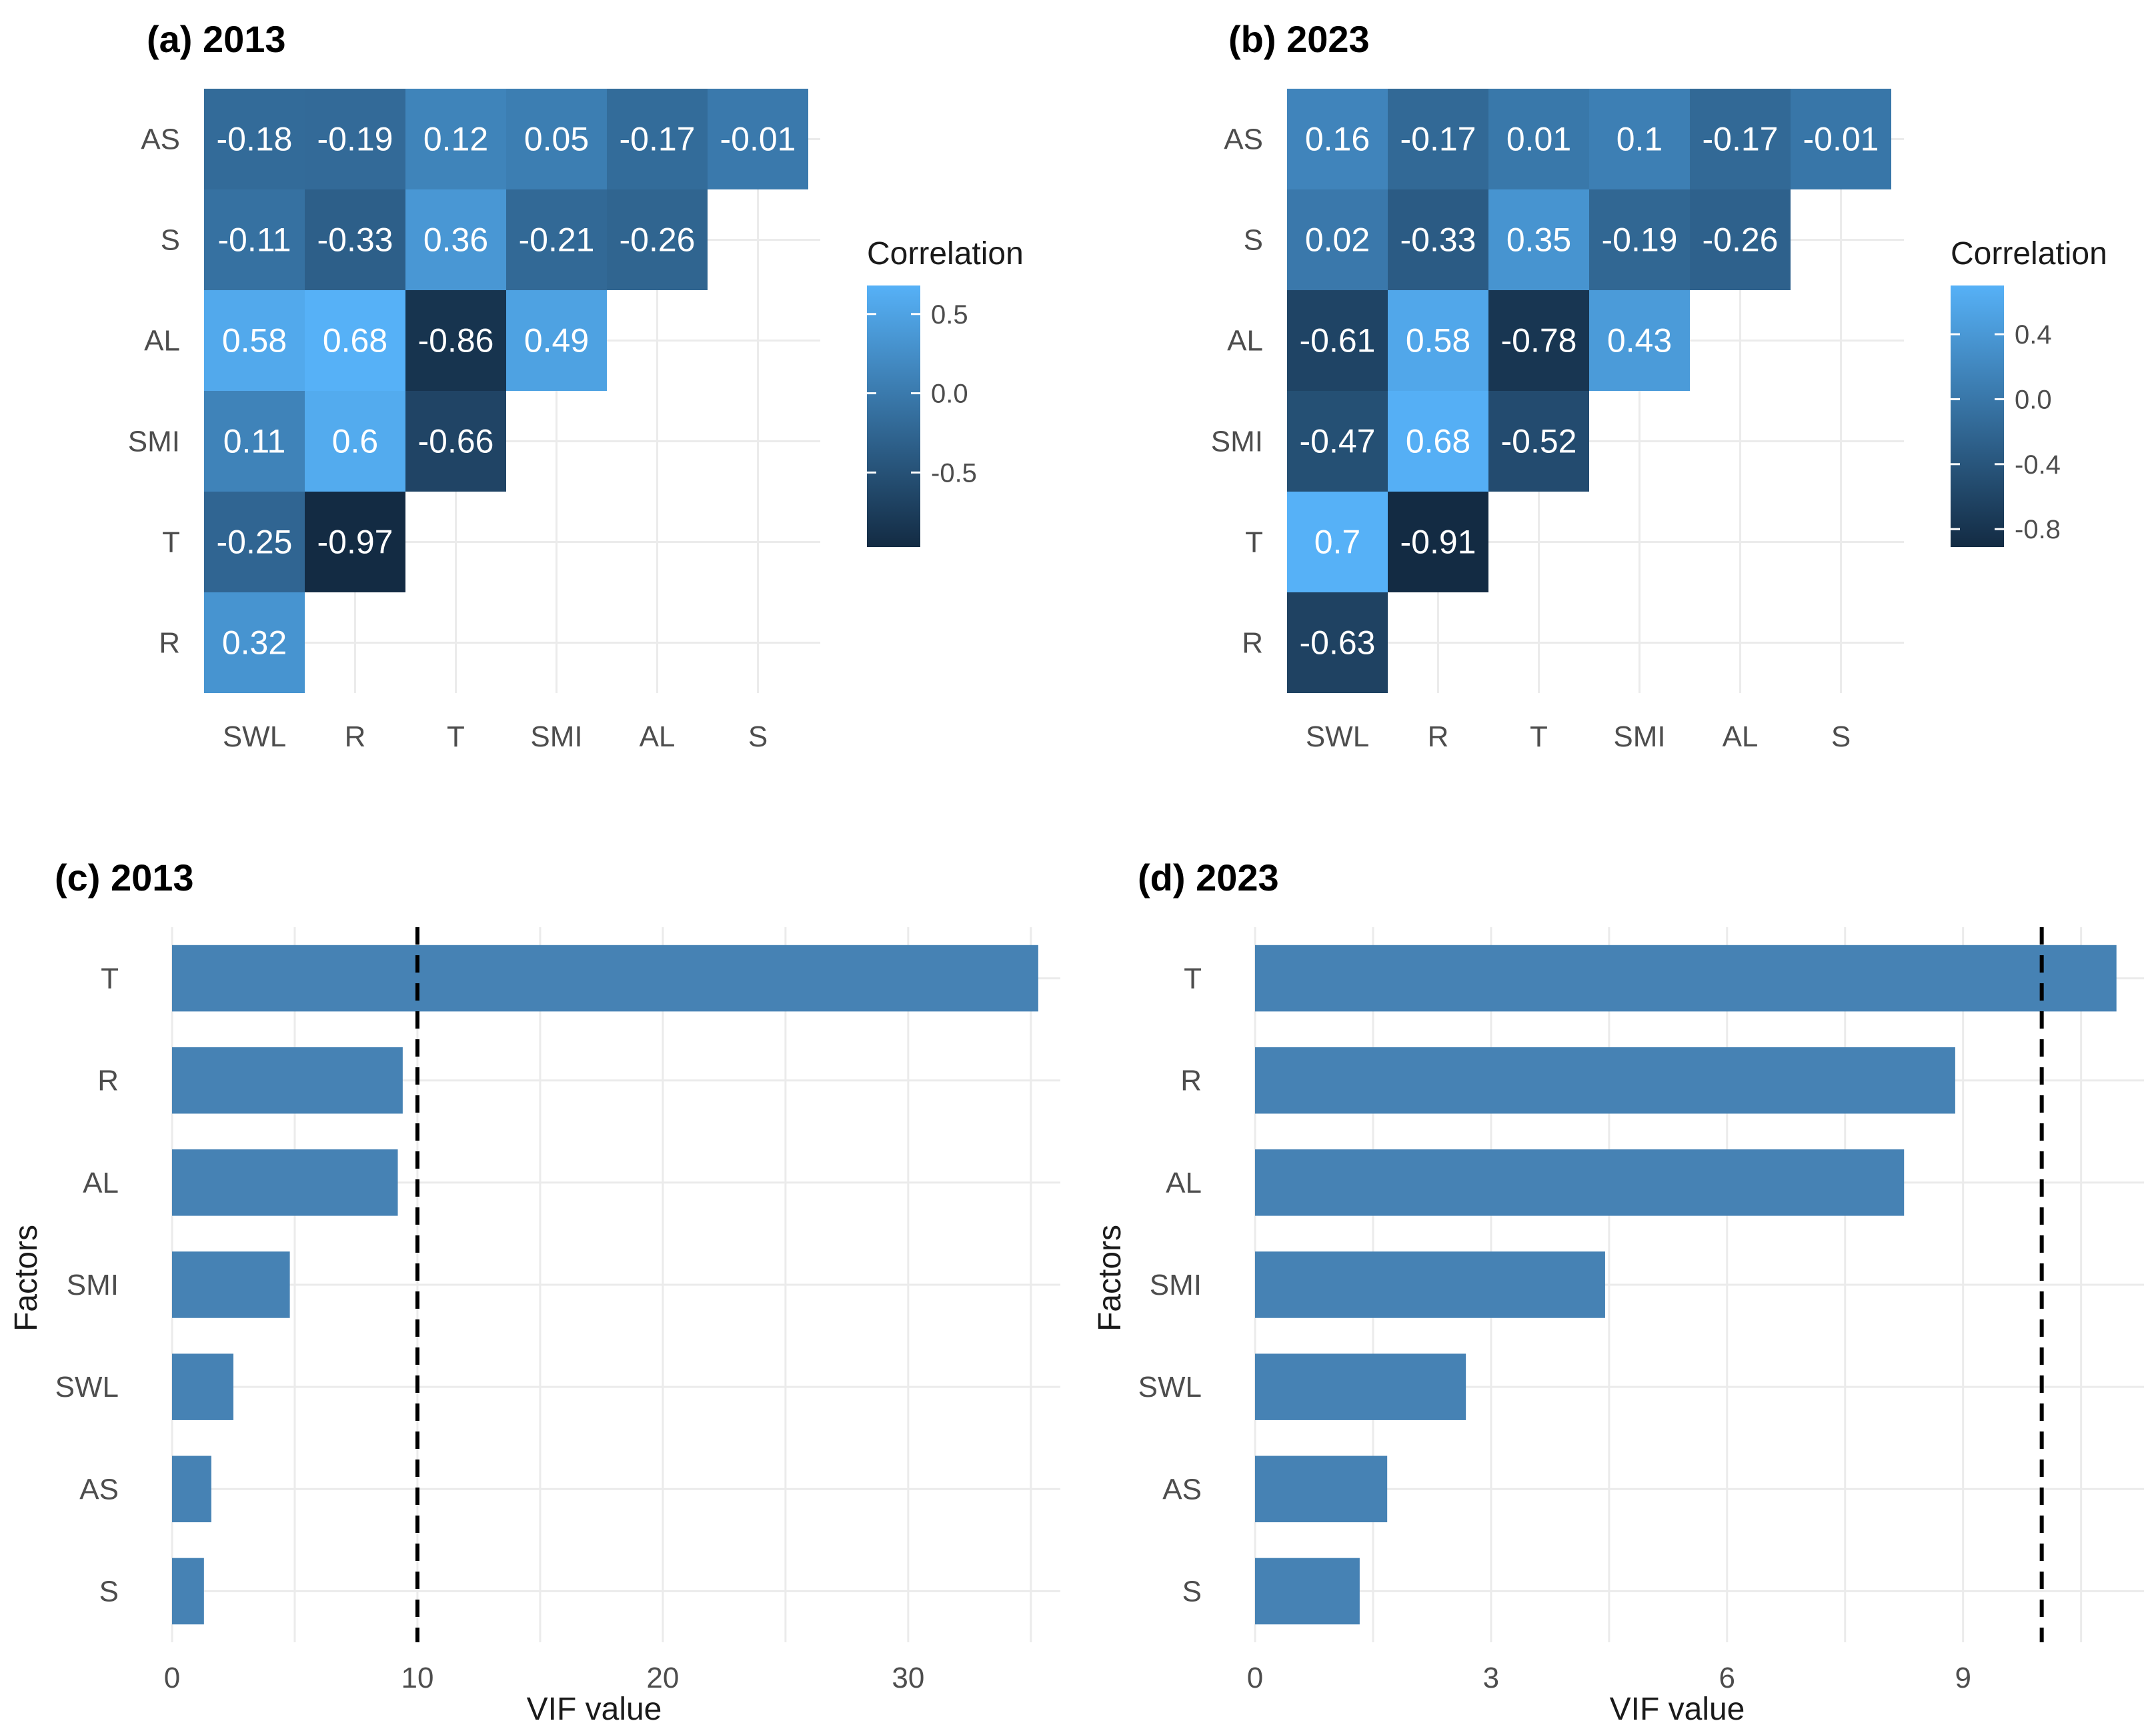 This screenshot has height=1735, width=2156. I want to click on panel-d-y-axis-title: Factors, so click(1110, 1278).